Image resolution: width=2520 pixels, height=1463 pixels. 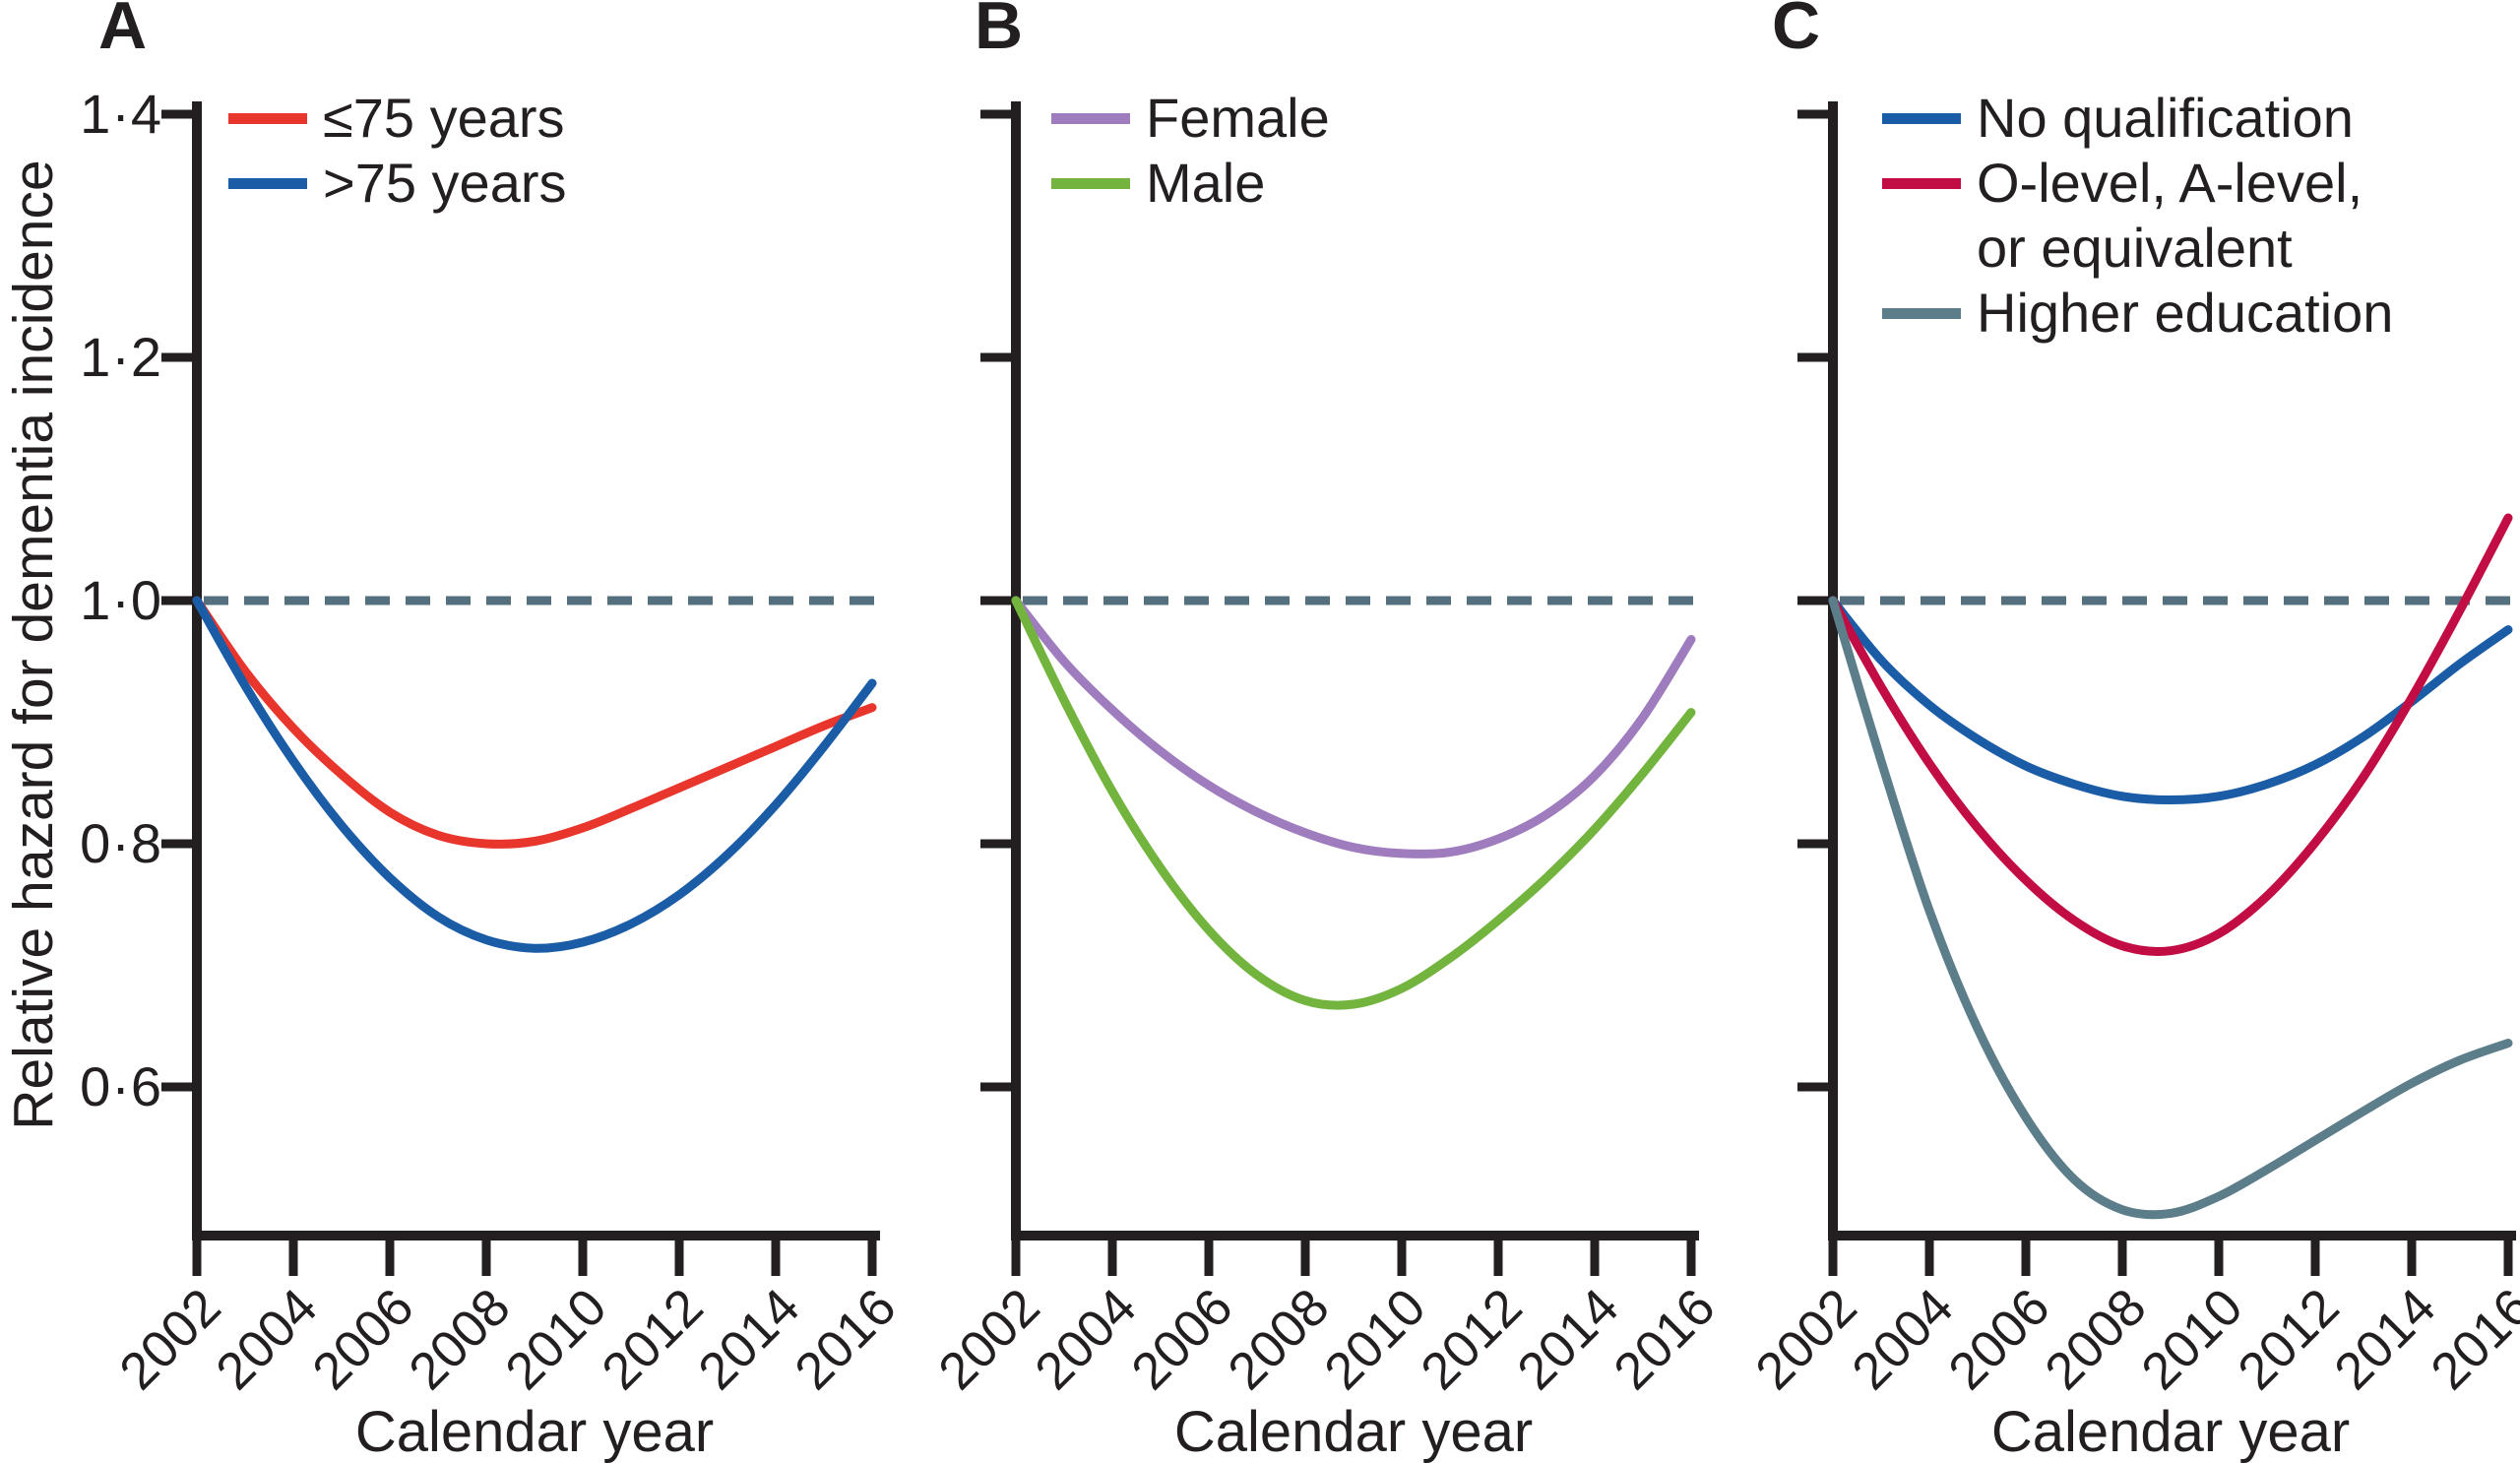 What do you see at coordinates (534, 1431) in the screenshot?
I see `x-axis-title-A: Calendar year` at bounding box center [534, 1431].